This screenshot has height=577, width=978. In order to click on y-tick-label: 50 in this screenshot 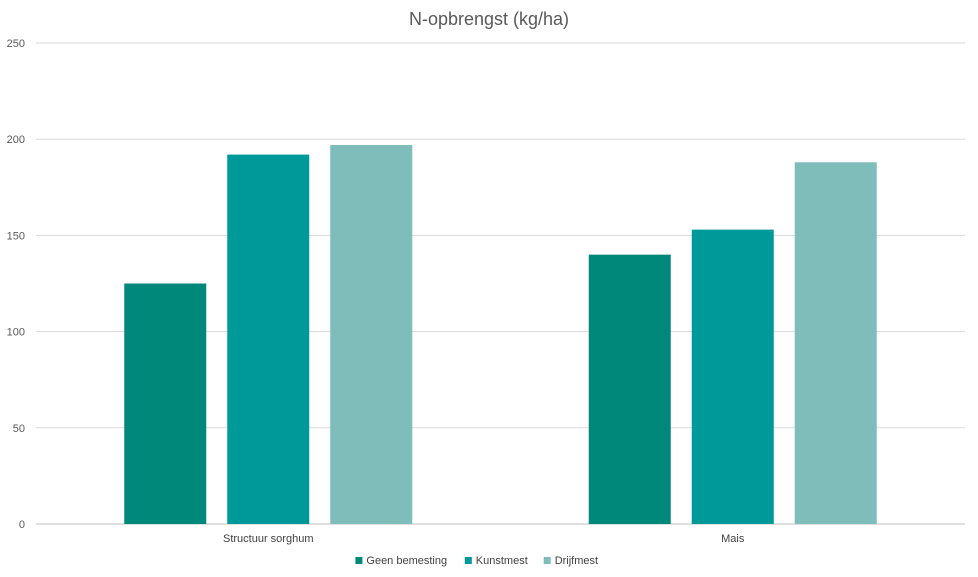, I will do `click(19, 429)`.